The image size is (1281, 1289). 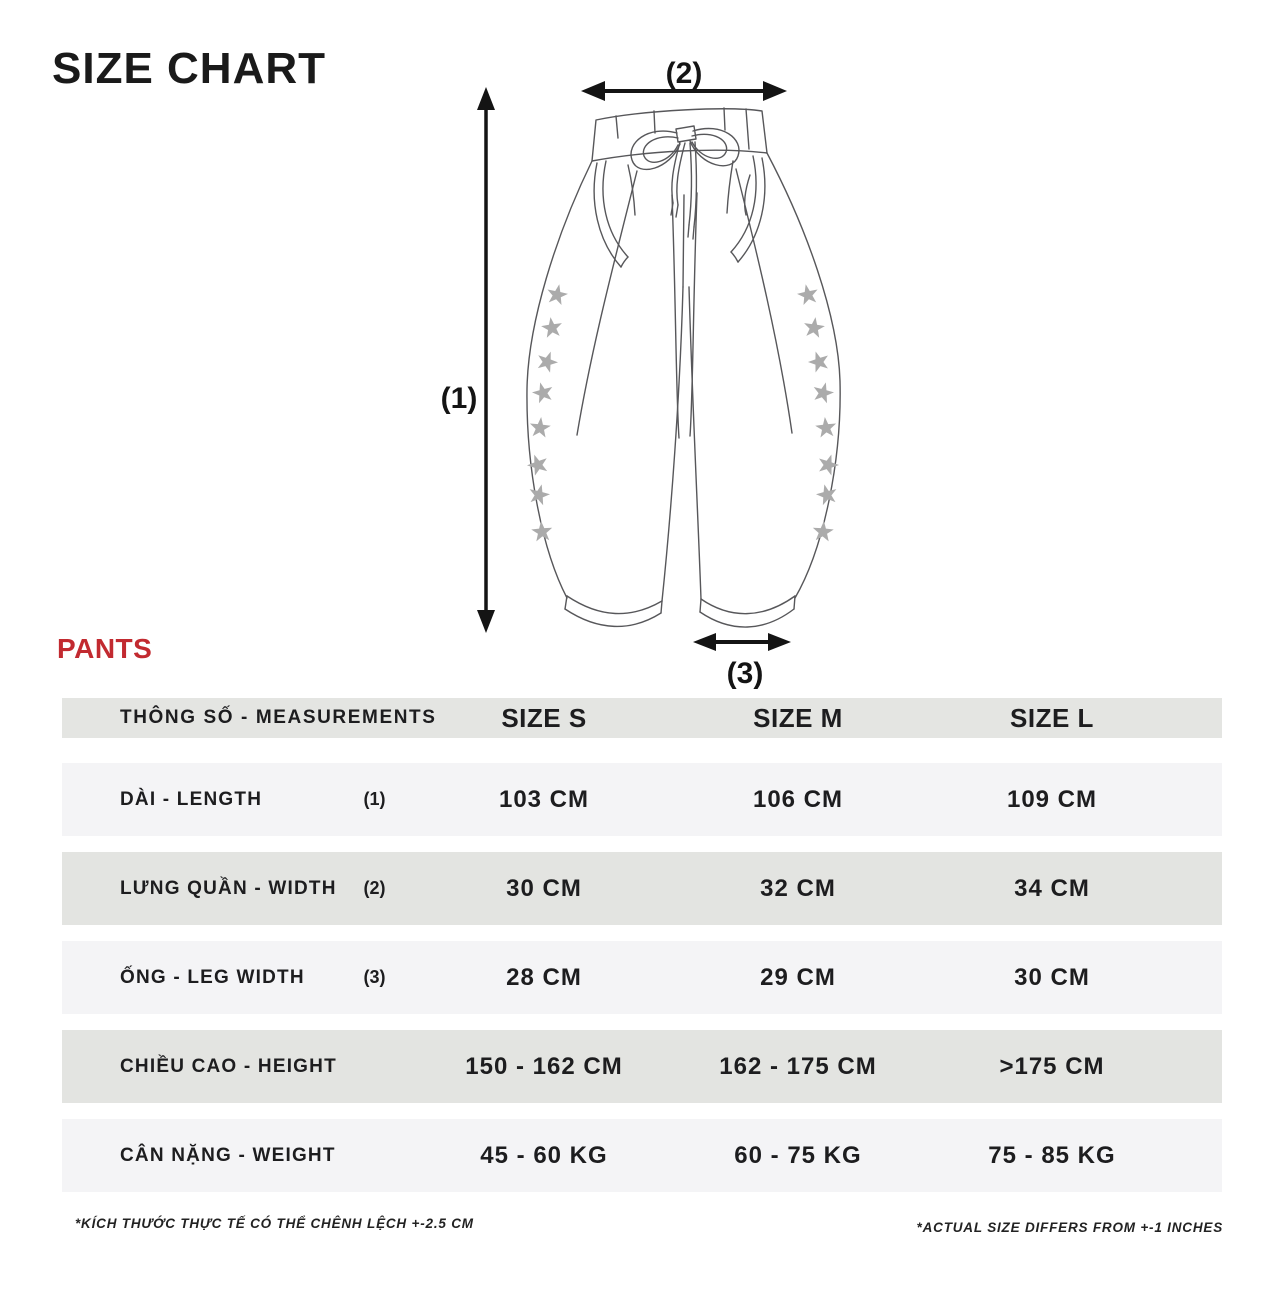 What do you see at coordinates (544, 888) in the screenshot?
I see `row-value-s: 30 CM` at bounding box center [544, 888].